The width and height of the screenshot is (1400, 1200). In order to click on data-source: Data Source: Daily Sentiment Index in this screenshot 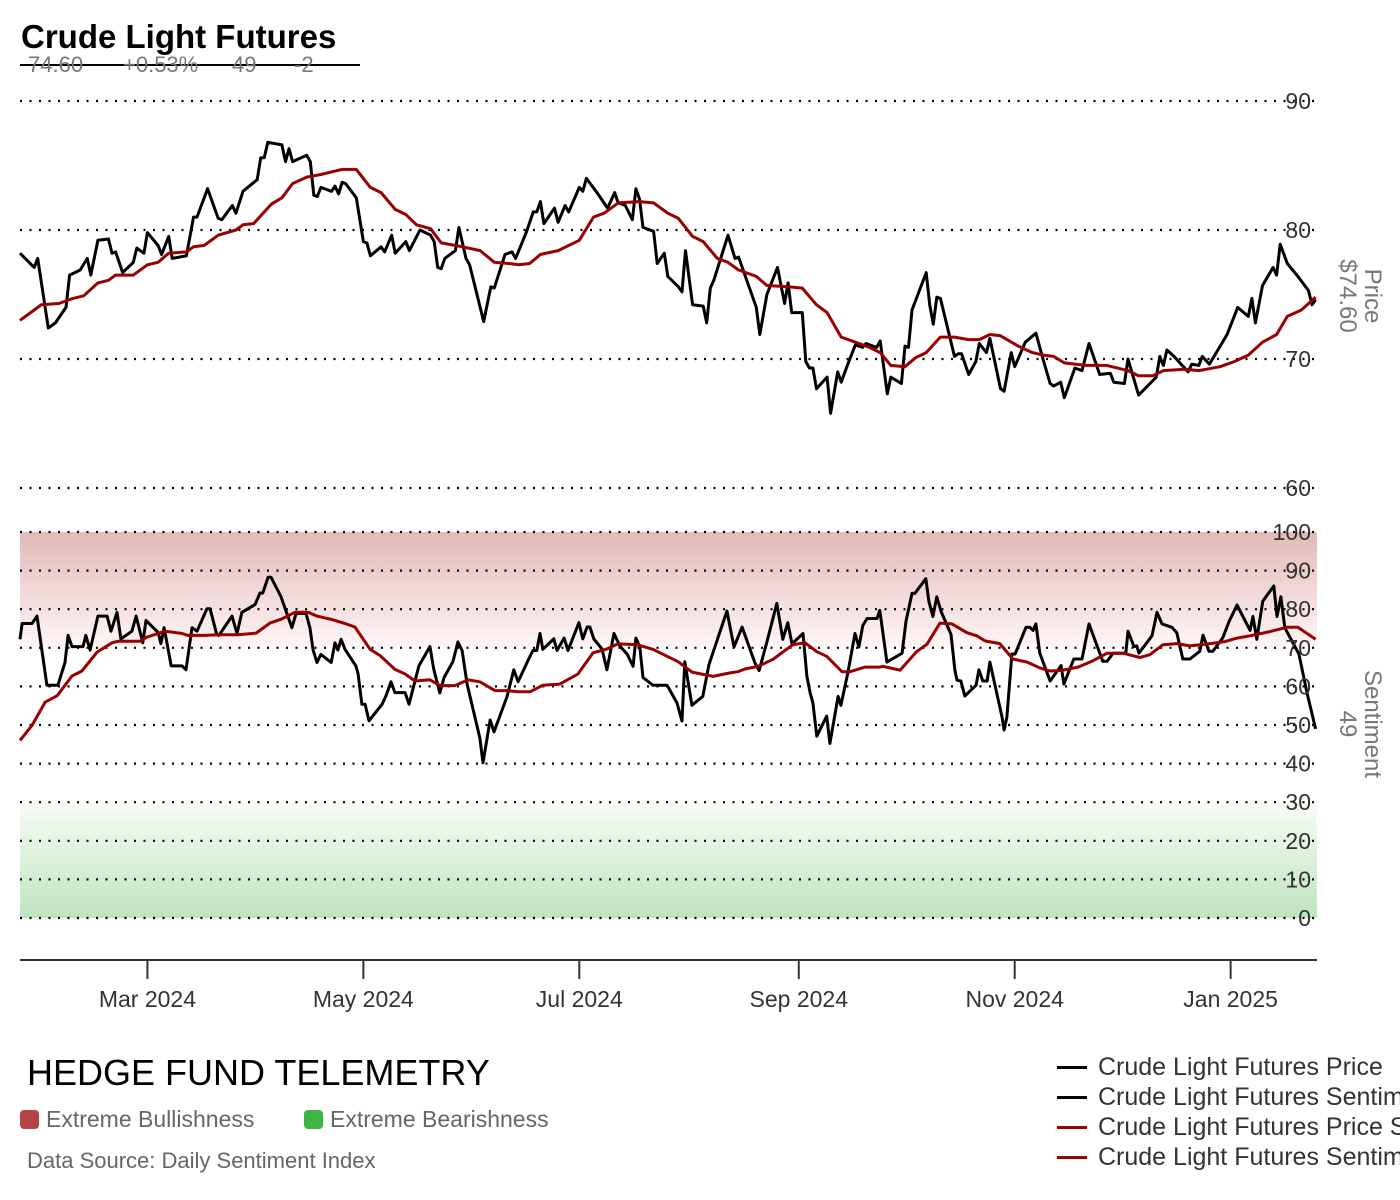, I will do `click(201, 1160)`.